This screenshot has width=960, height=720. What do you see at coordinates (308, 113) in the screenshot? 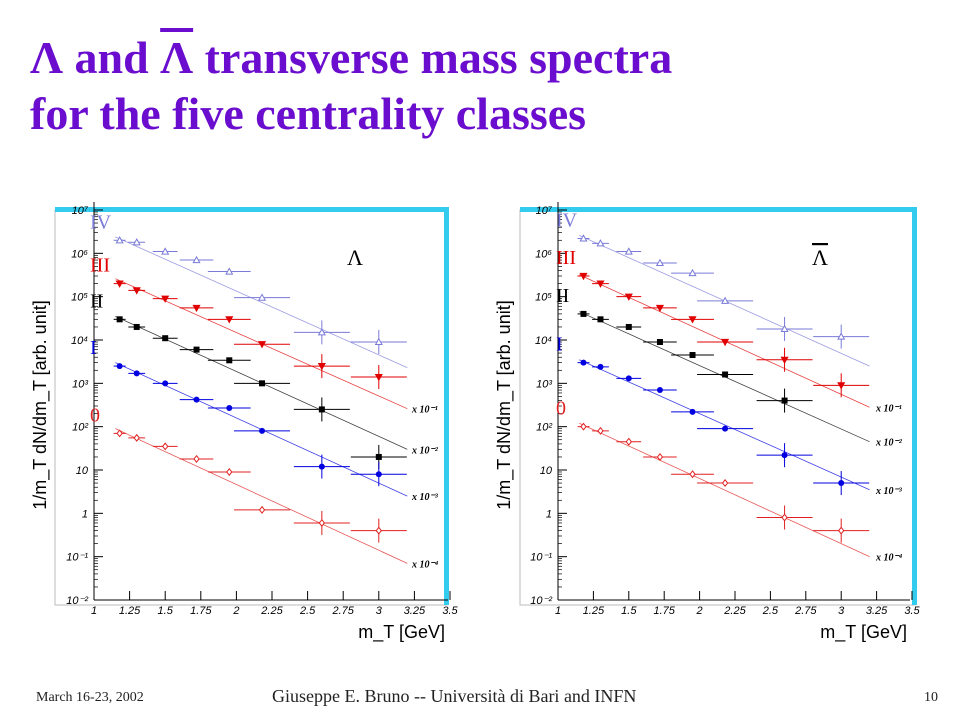
I see `title-line-2: for the five centrality classes` at bounding box center [308, 113].